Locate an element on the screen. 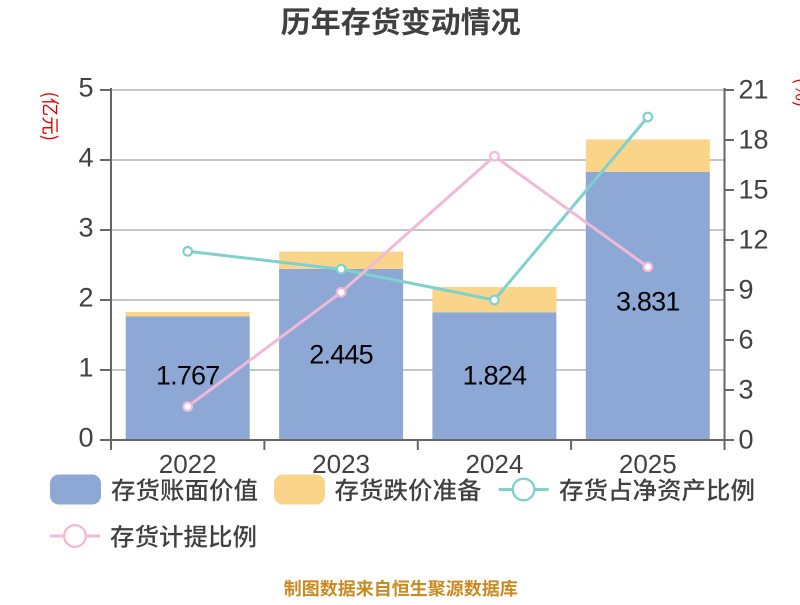  svg-text: 6 is located at coordinates (746, 339).